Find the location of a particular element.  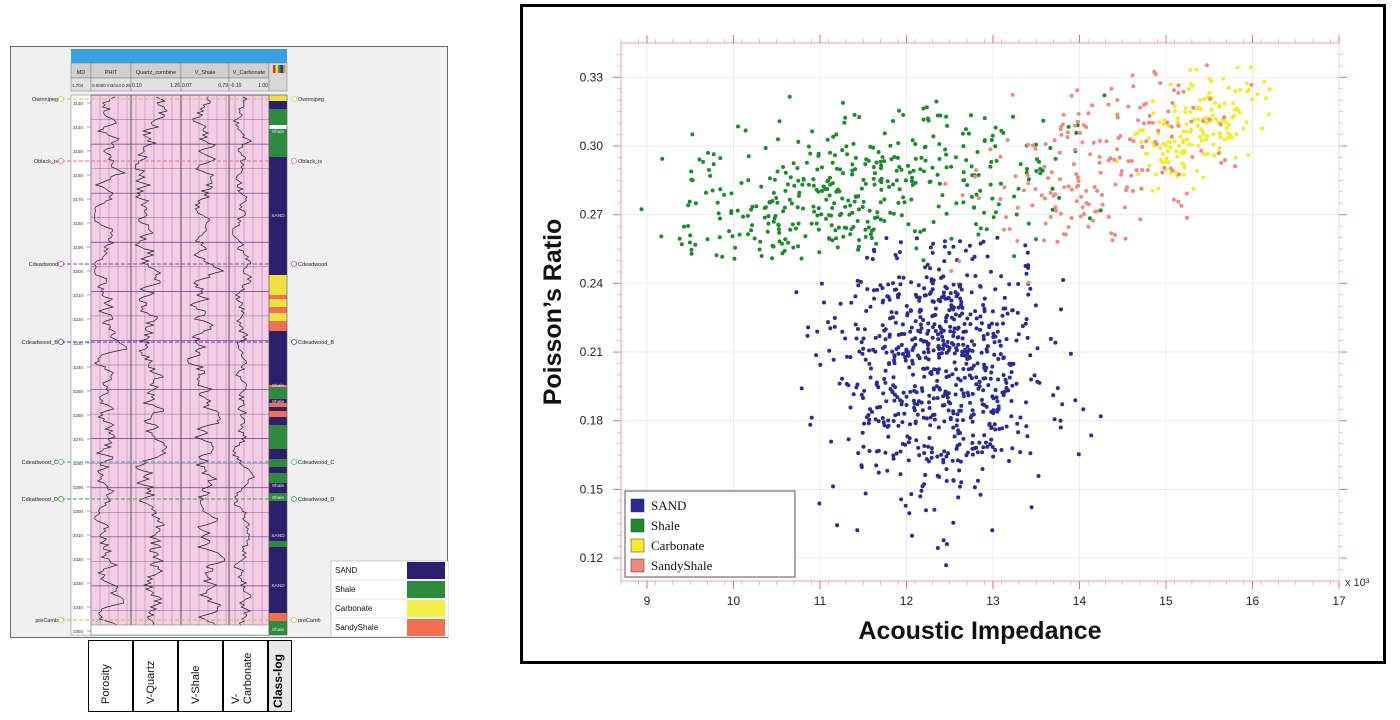

formation-top-label-left: Cdeadwood_B is located at coordinates (40, 343).